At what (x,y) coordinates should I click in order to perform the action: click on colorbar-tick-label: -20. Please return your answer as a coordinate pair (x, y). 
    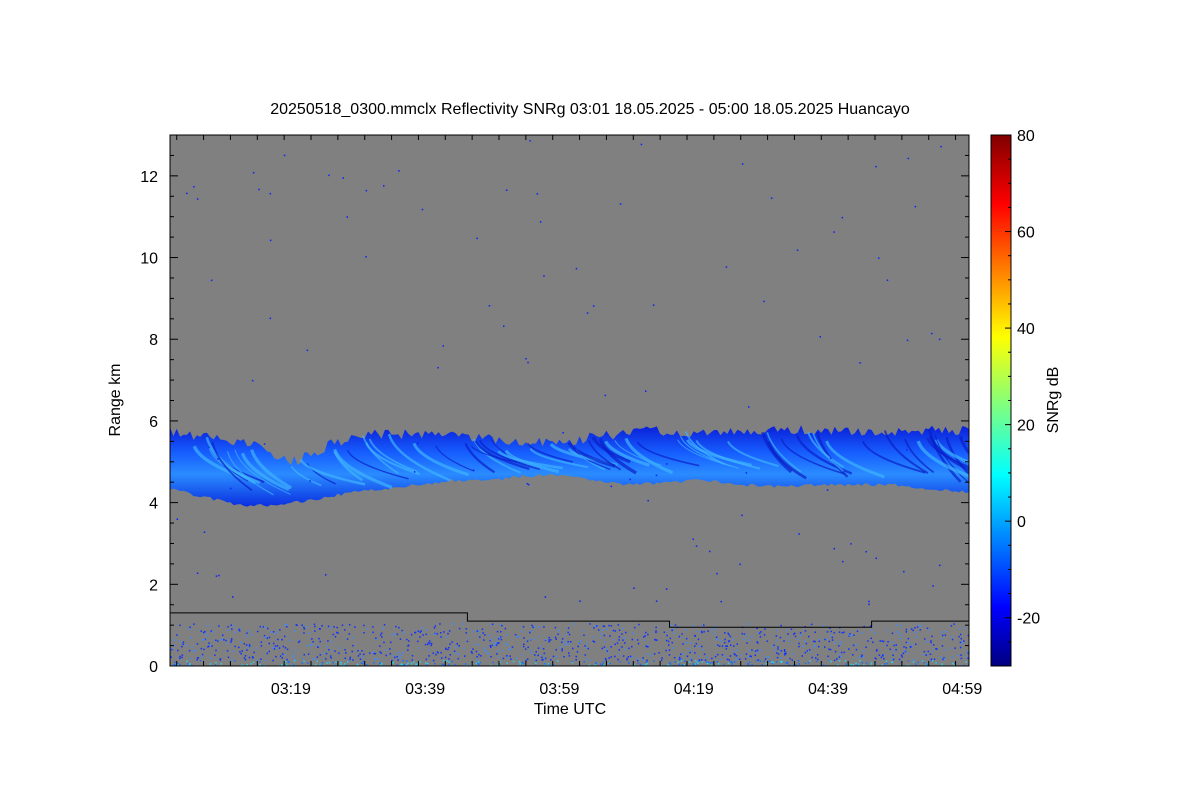
    Looking at the image, I should click on (1028, 619).